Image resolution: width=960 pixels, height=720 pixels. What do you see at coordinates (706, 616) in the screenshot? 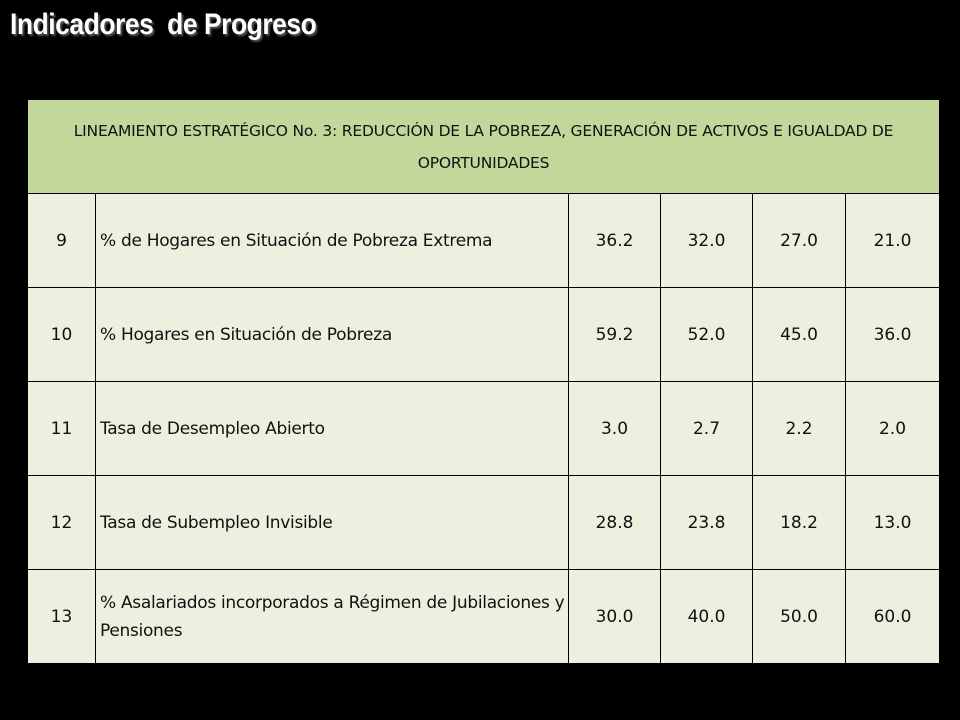
I see `indicator-value: 40.0` at bounding box center [706, 616].